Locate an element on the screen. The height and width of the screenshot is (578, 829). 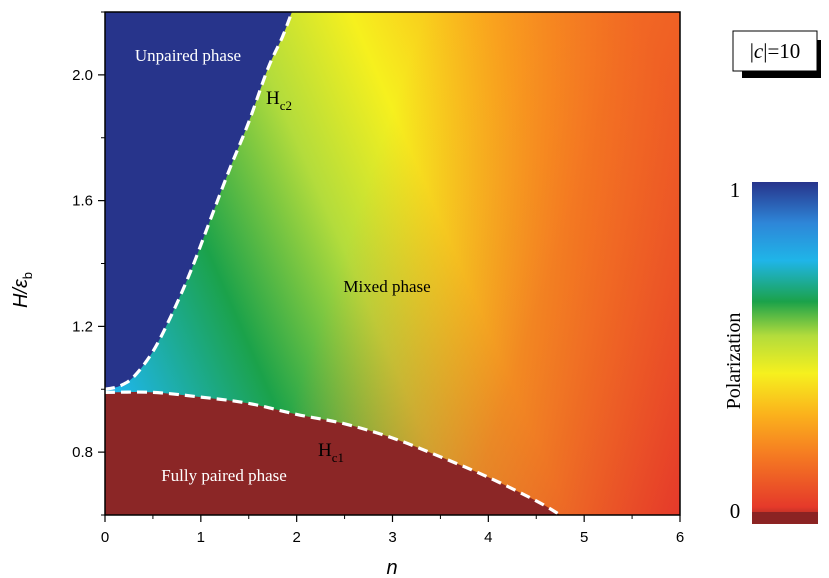
x-axis: 0 1 2 3 4 5 6 is located at coordinates (392, 530).